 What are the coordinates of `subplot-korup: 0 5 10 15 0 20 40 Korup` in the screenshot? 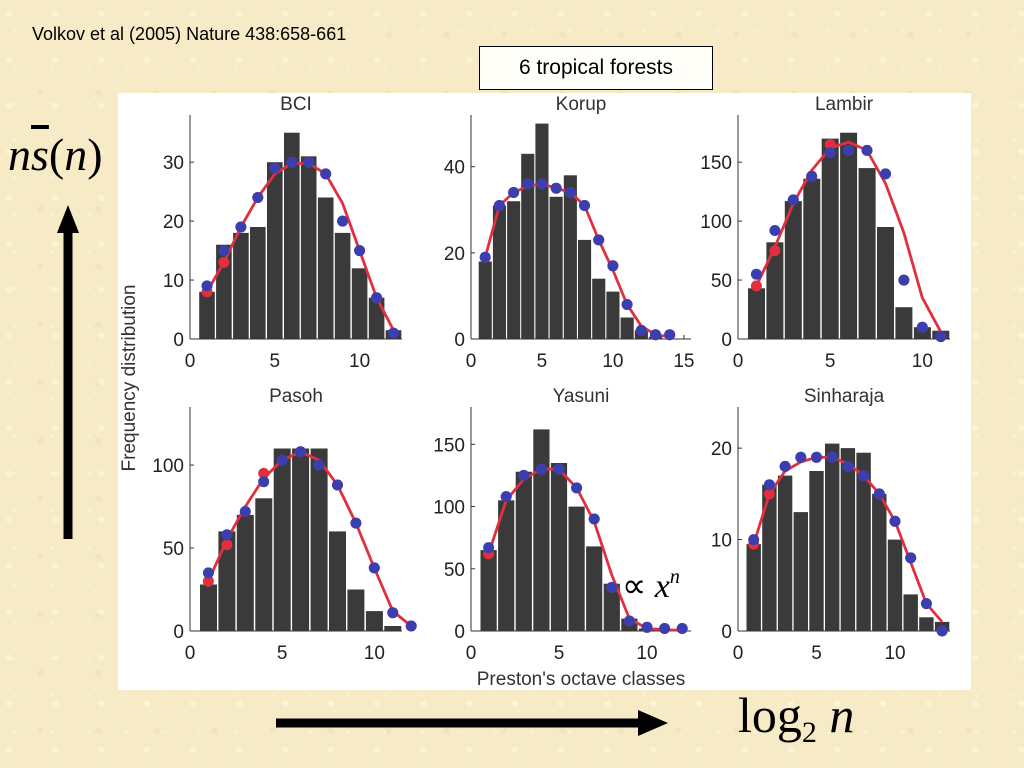 It's located at (569, 233).